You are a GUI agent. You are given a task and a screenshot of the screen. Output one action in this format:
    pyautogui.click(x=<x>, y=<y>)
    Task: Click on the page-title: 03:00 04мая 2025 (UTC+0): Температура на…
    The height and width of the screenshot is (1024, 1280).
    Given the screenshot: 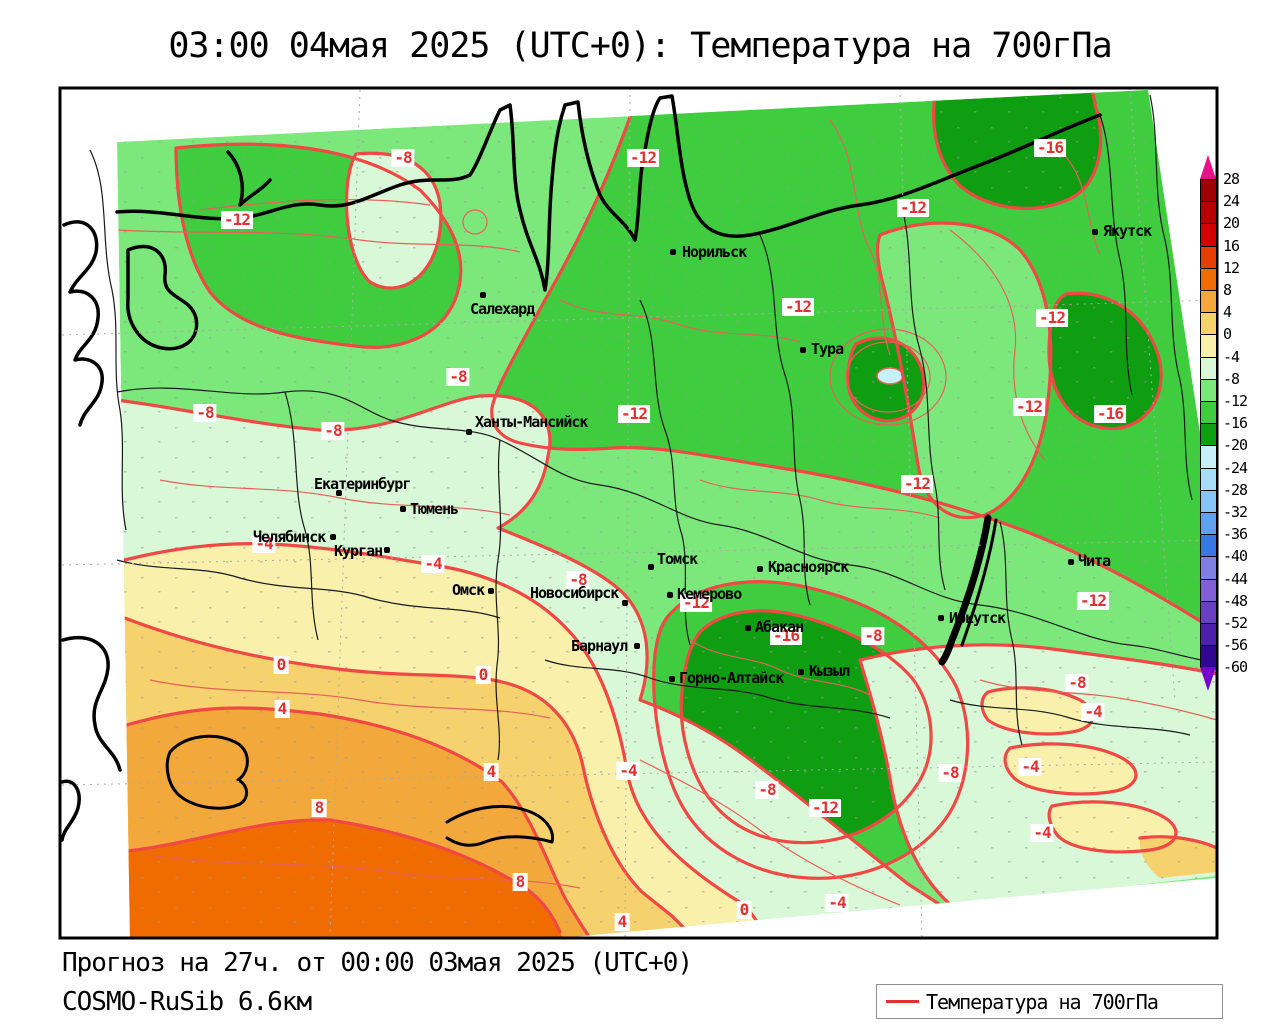 What is the action you would take?
    pyautogui.click(x=640, y=46)
    